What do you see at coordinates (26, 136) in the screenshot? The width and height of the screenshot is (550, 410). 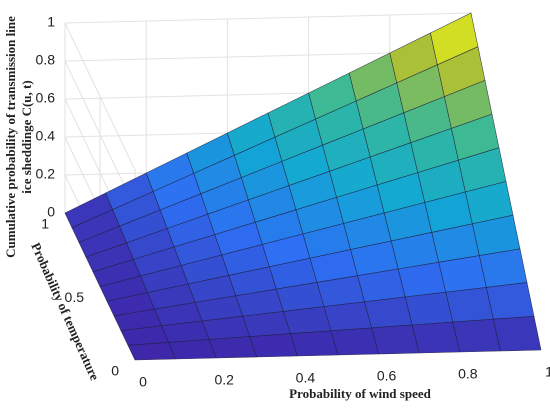 I see `z-axis-label: ice sheddinge C(u, t)` at bounding box center [26, 136].